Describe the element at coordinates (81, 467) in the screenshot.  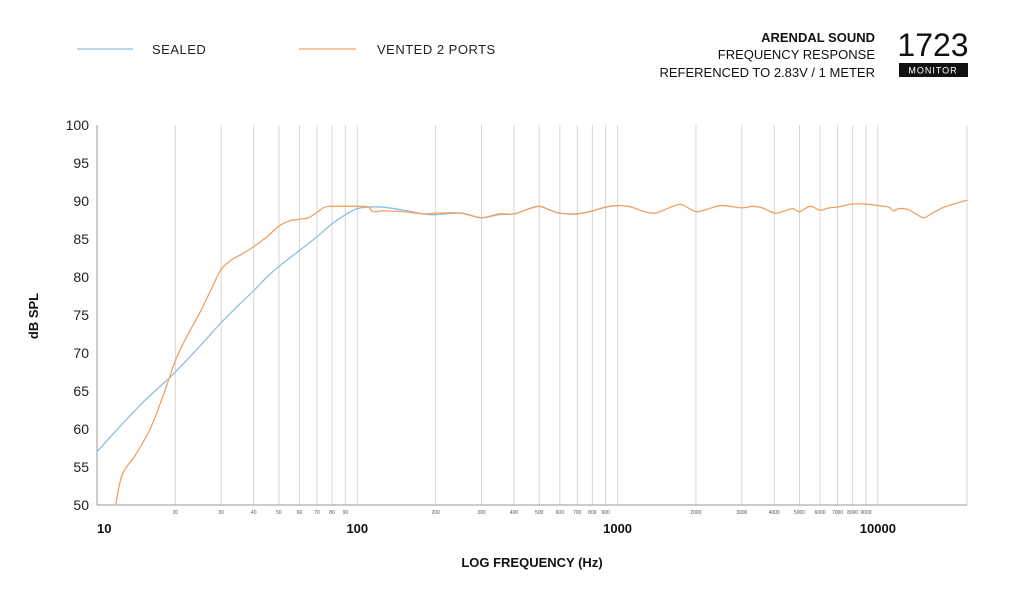
I see `y-tick-label-55: 55` at that location.